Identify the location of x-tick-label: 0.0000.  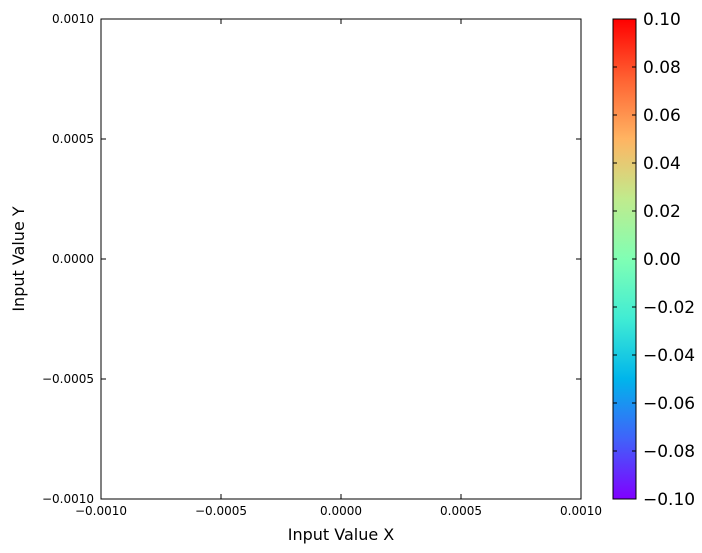
(341, 511).